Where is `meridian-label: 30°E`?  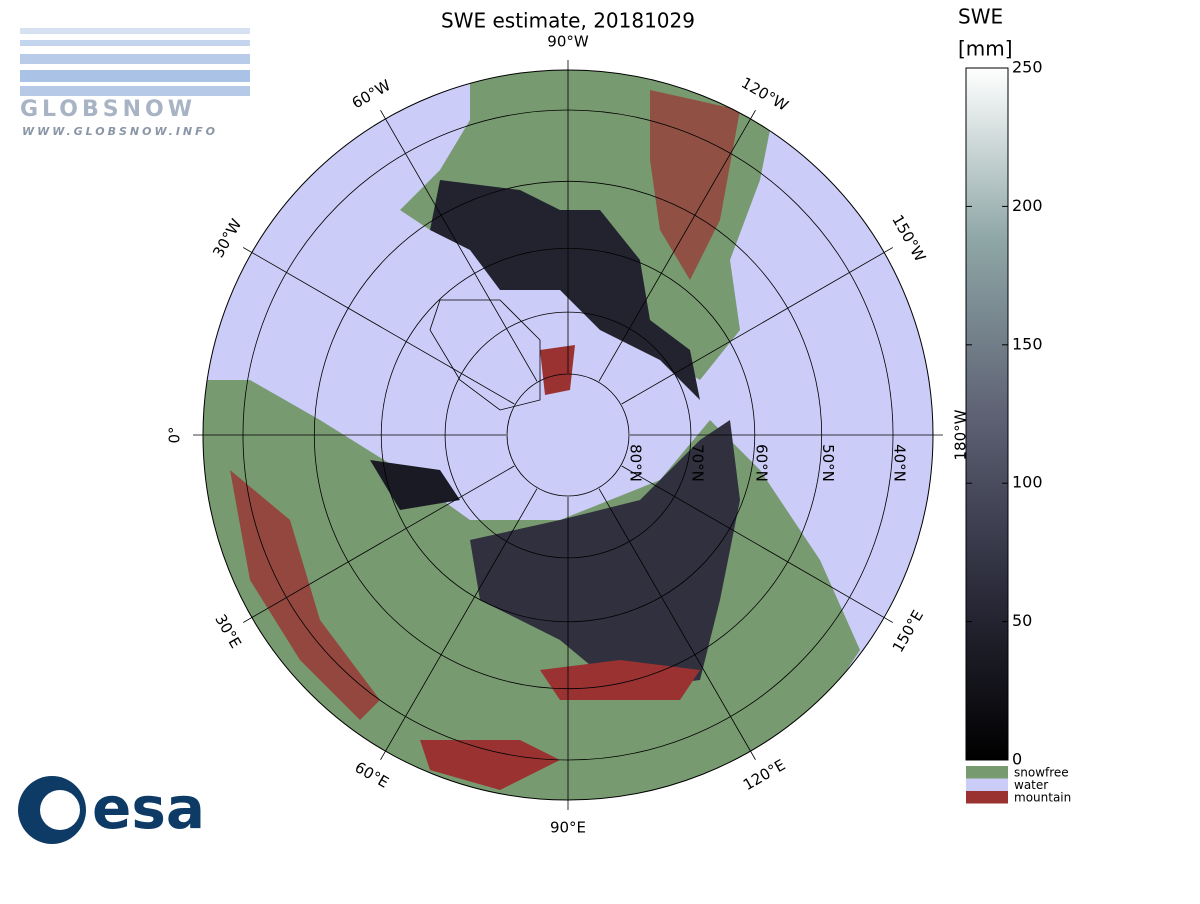 meridian-label: 30°E is located at coordinates (228, 631).